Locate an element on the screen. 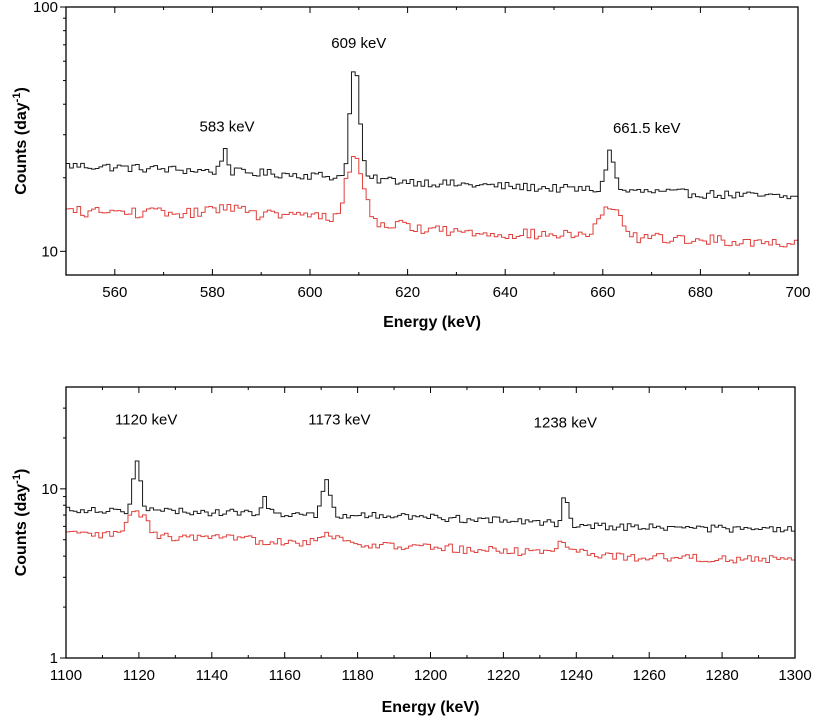  y-tick-label: 100 is located at coordinates (45, 8).